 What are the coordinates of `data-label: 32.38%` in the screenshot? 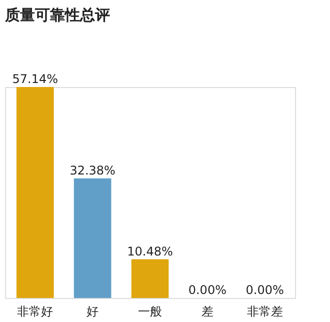 It's located at (93, 170).